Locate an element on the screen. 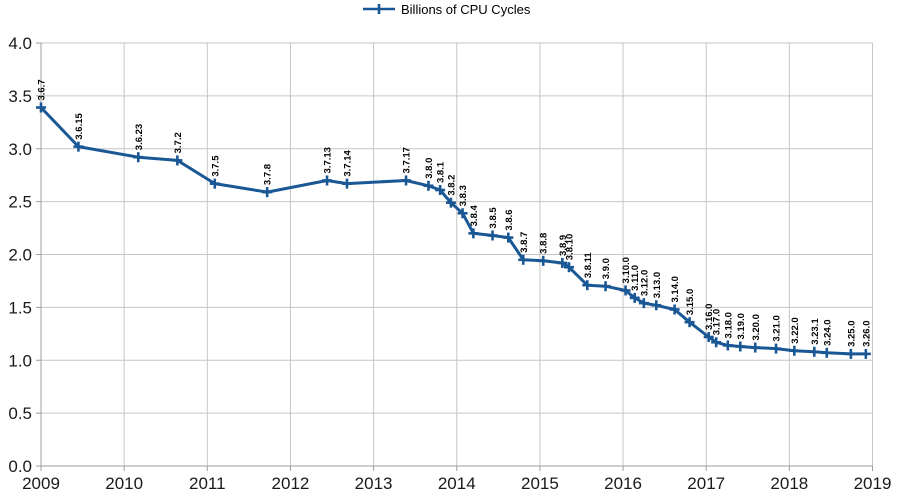  data-point-label: 3.7.13 is located at coordinates (328, 160).